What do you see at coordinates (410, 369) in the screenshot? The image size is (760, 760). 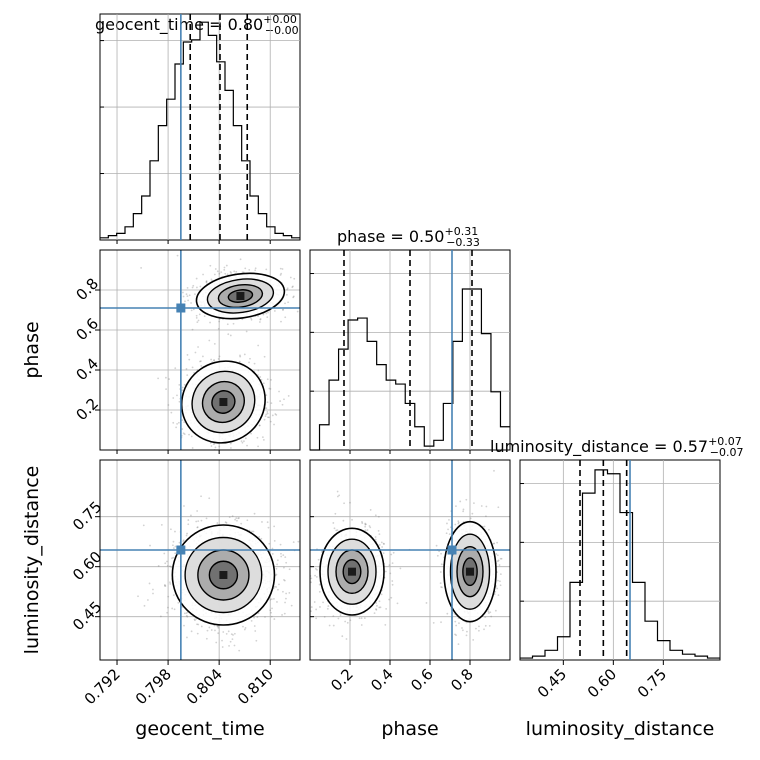 I see `histogram-step` at bounding box center [410, 369].